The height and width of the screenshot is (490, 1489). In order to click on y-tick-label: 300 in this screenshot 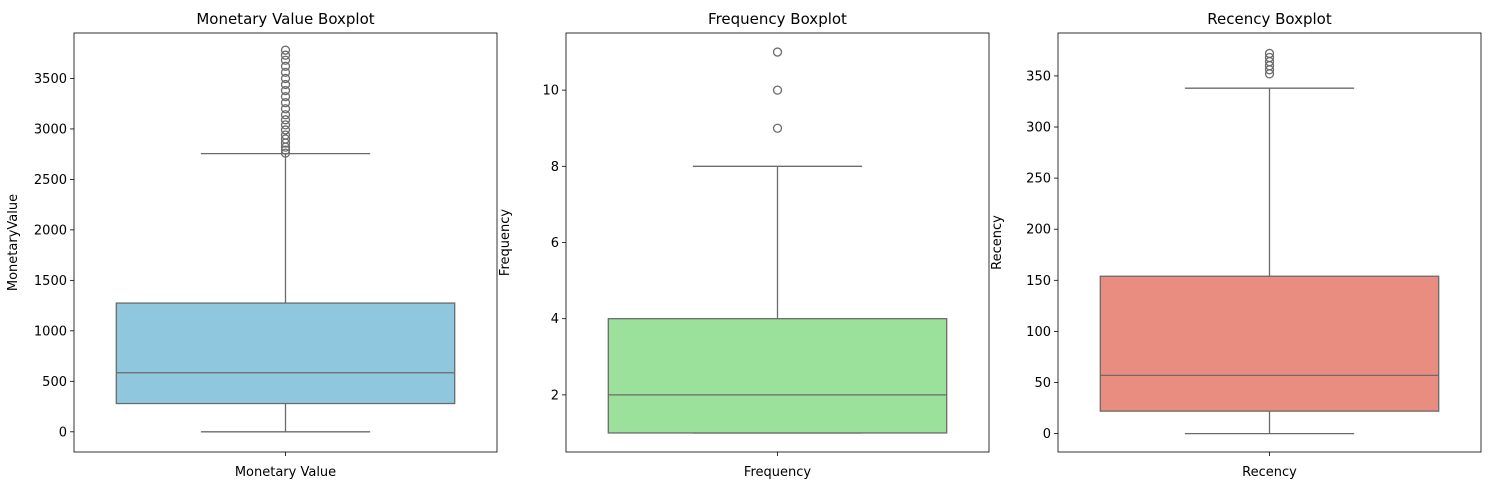, I will do `click(1038, 128)`.